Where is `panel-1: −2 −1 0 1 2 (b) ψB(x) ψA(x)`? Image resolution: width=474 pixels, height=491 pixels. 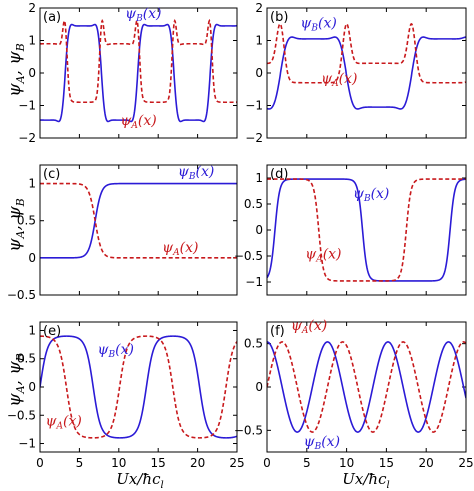 panel-1: −2 −1 0 1 2 (b) ψB(x) ψA(x) is located at coordinates (356, 73).